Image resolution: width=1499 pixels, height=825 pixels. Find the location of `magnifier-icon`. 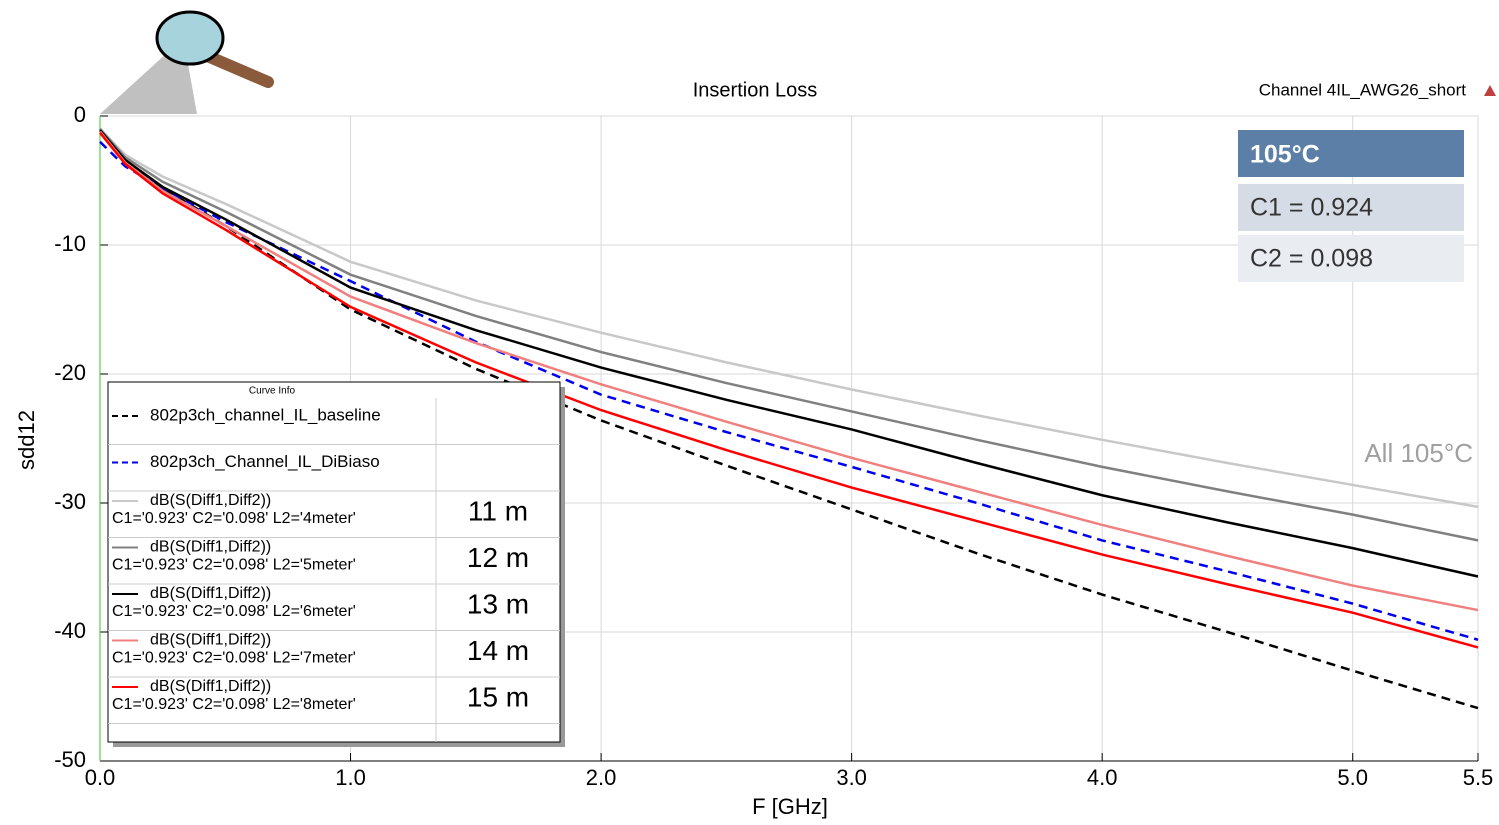

magnifier-icon is located at coordinates (214, 49).